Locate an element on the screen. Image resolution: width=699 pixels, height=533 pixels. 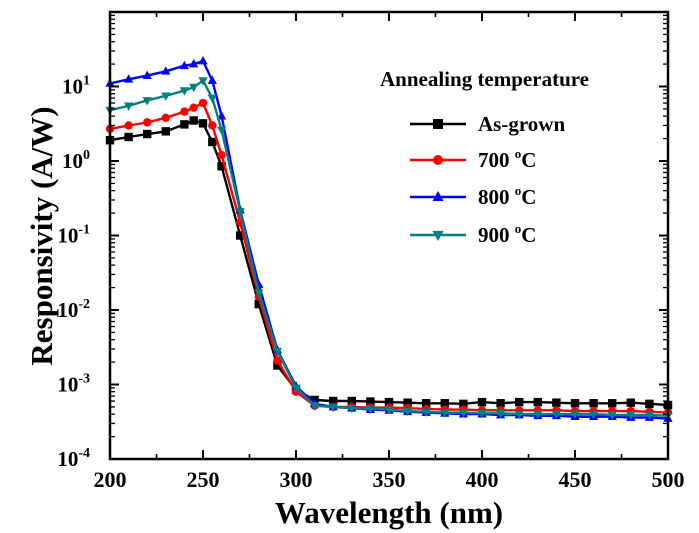
x-tick-label-5: 400 is located at coordinates (482, 479).